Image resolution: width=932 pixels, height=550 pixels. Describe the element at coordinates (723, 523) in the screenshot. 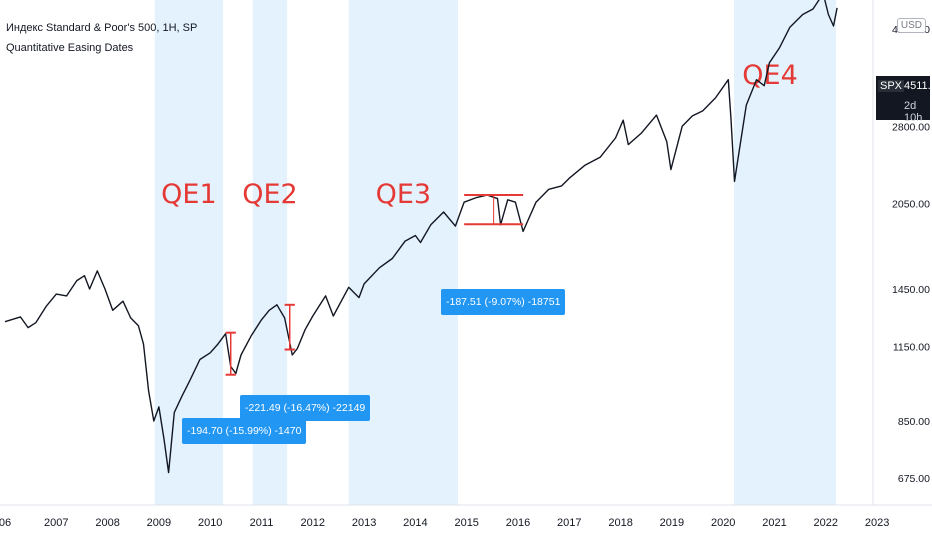

I see `x-tick-label: 2020` at that location.